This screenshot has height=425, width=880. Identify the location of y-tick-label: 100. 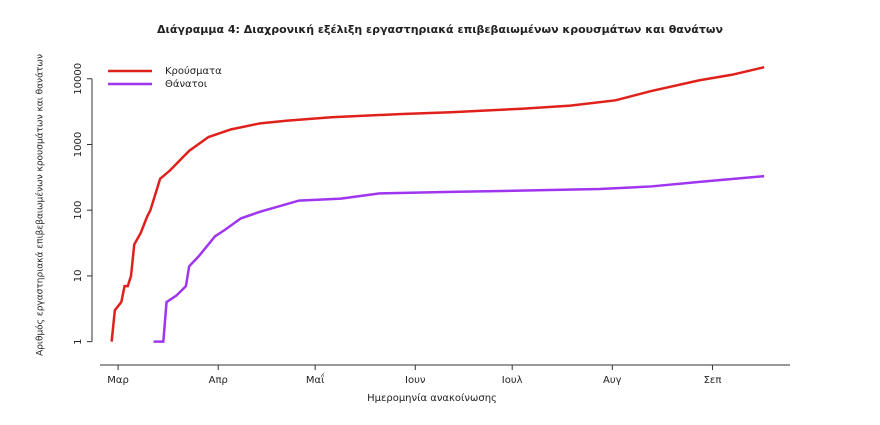
(78, 210).